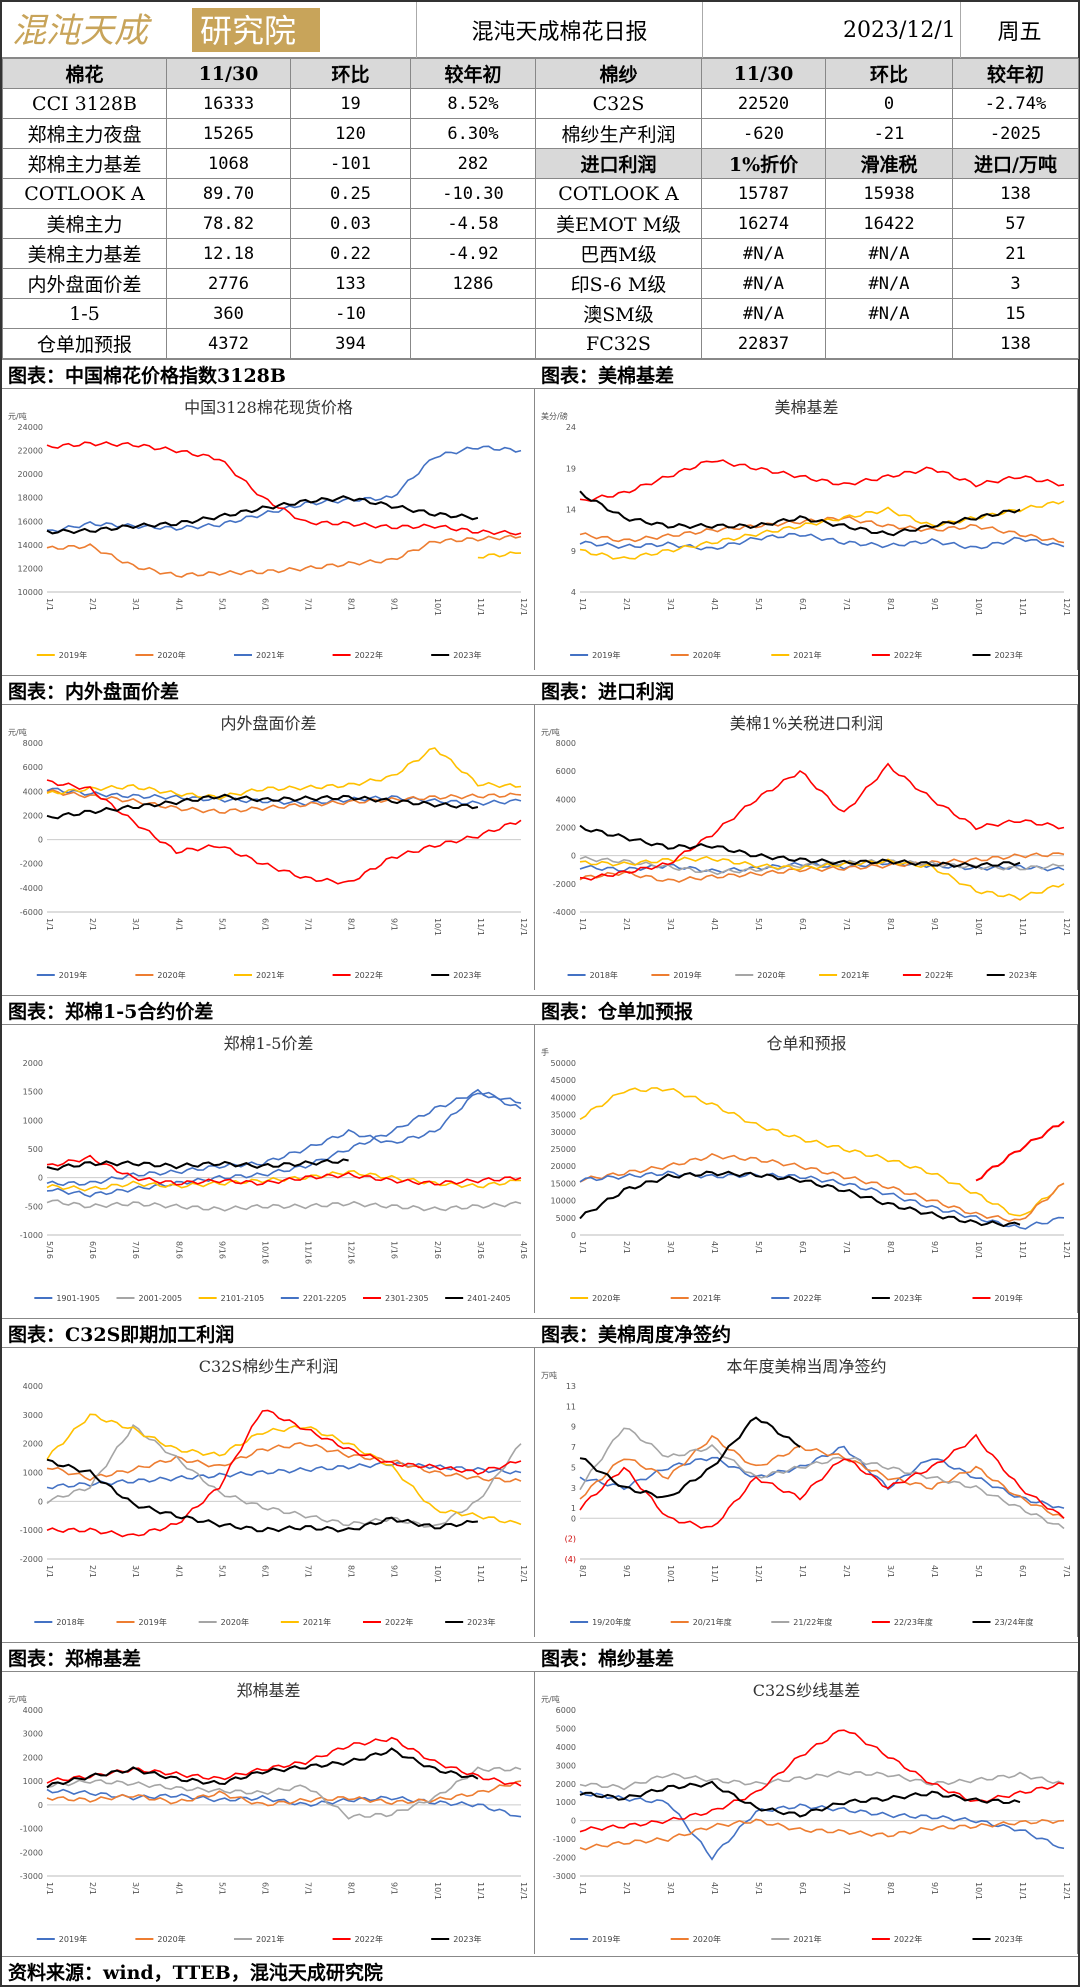 Image resolution: width=1080 pixels, height=1987 pixels. Describe the element at coordinates (166, 30) in the screenshot. I see `company-logo: 混沌天成 研究院` at that location.